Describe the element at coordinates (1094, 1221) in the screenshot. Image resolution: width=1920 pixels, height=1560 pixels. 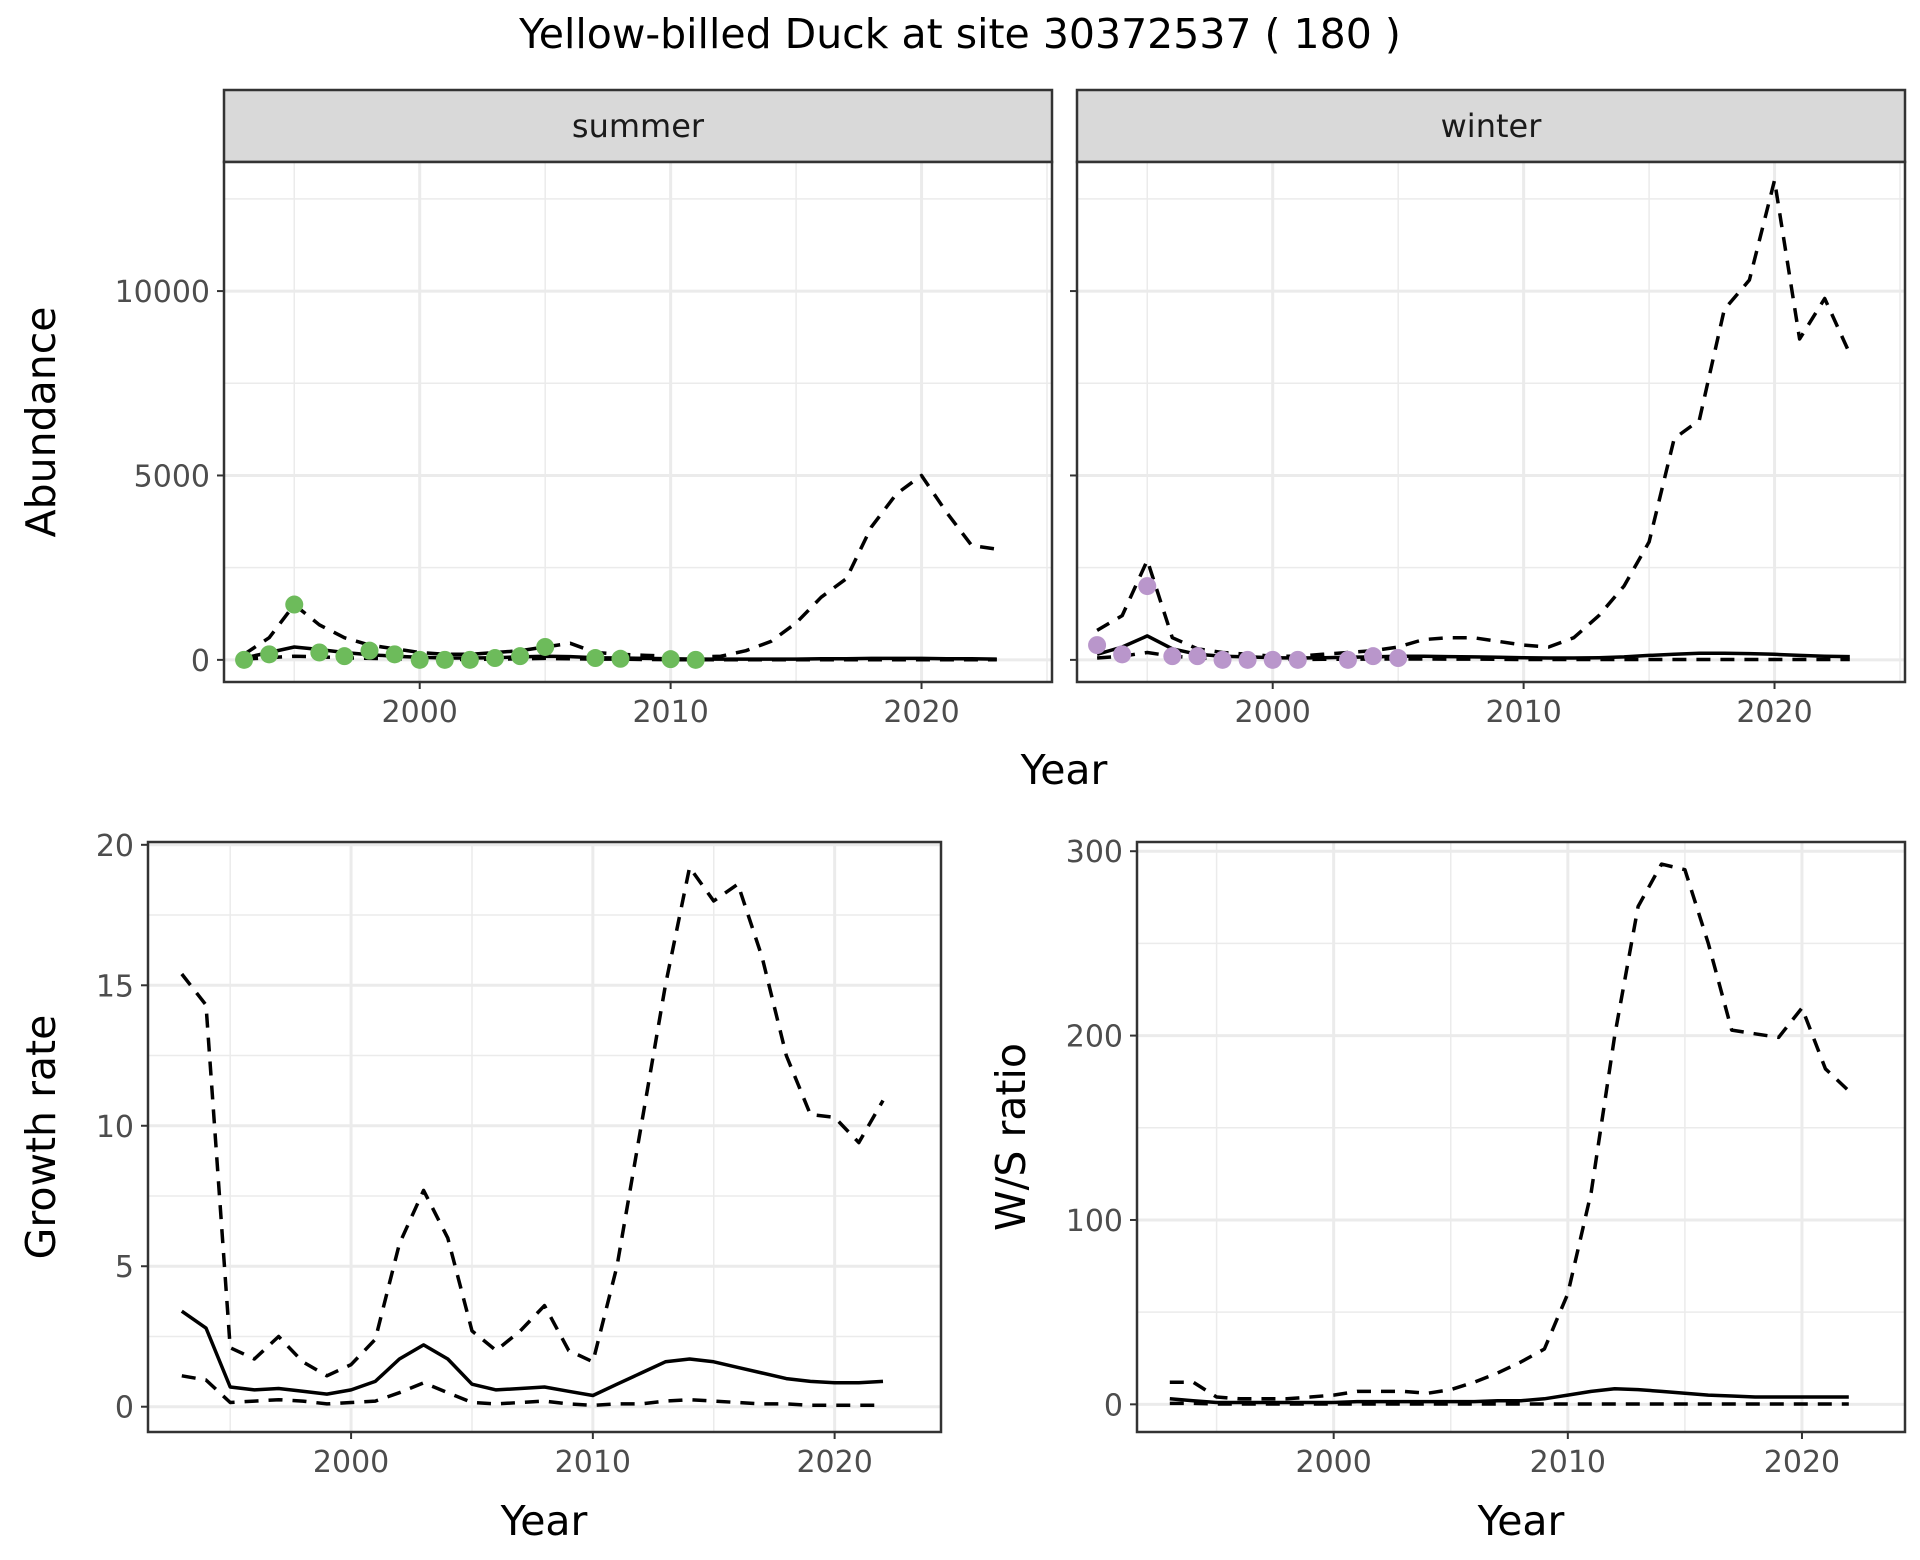
I see `wsratio-y-tick-label: 100` at that location.